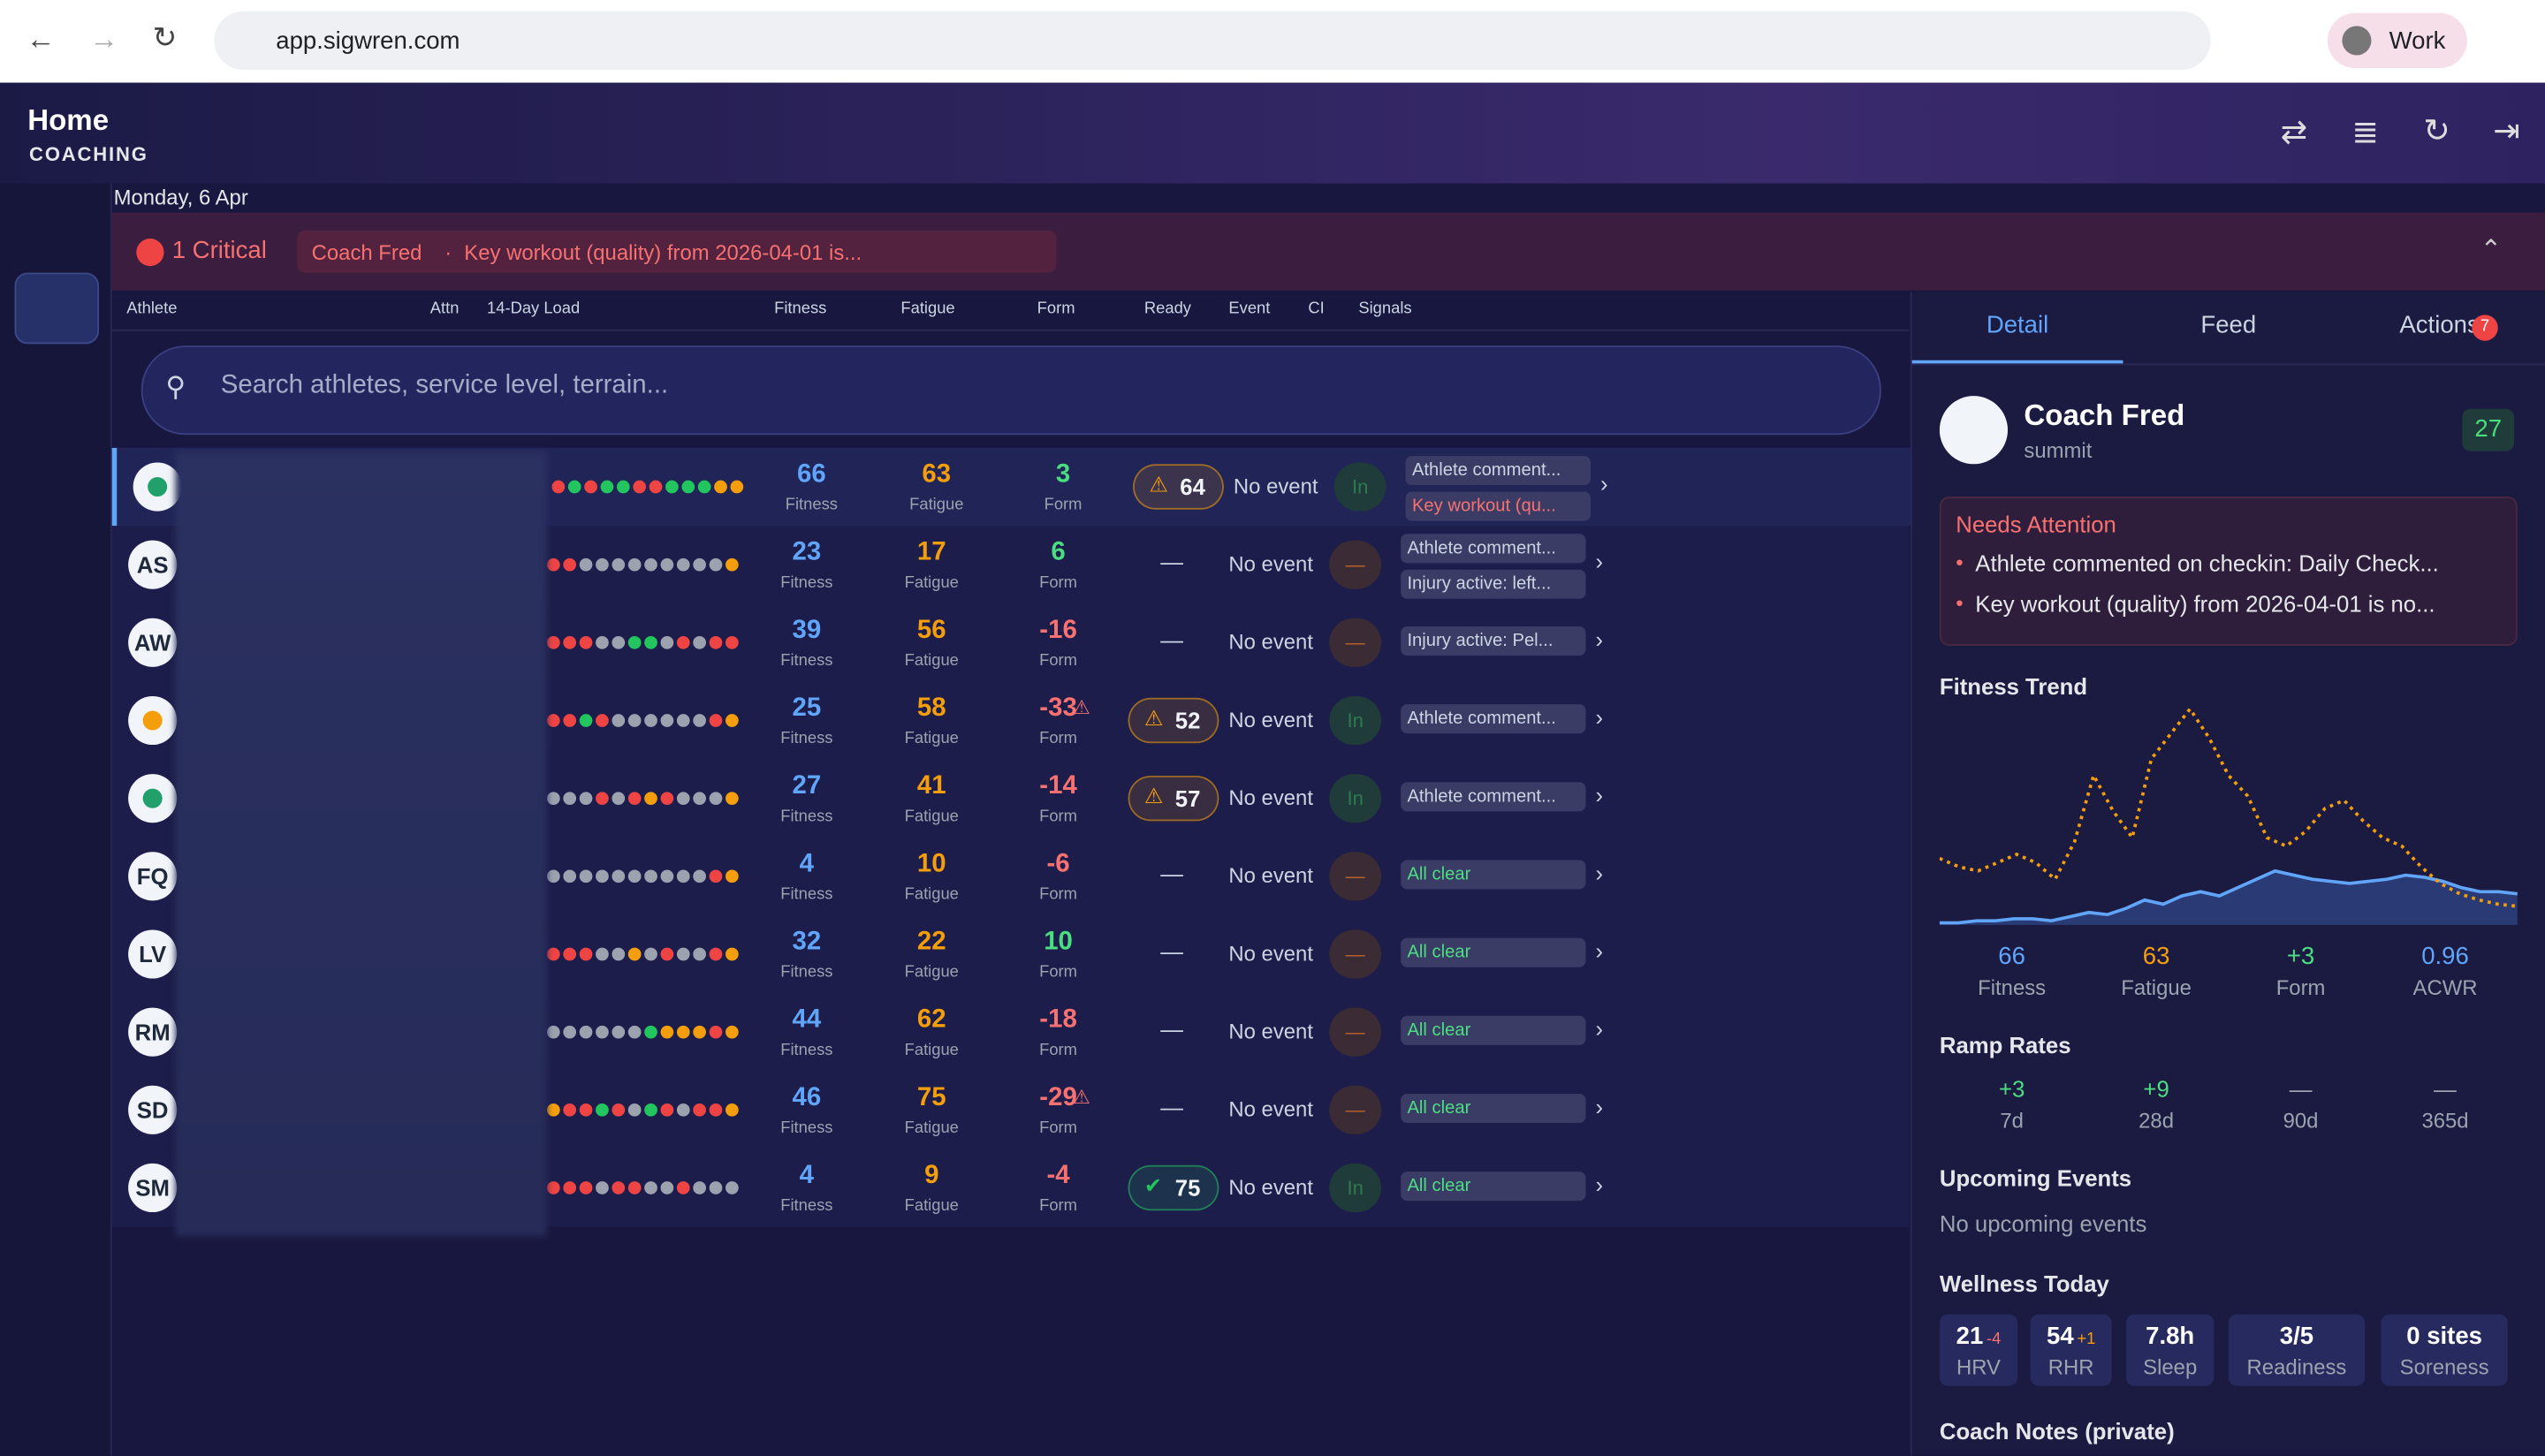 This screenshot has width=2545, height=1456. I want to click on ci-badge: —, so click(1355, 642).